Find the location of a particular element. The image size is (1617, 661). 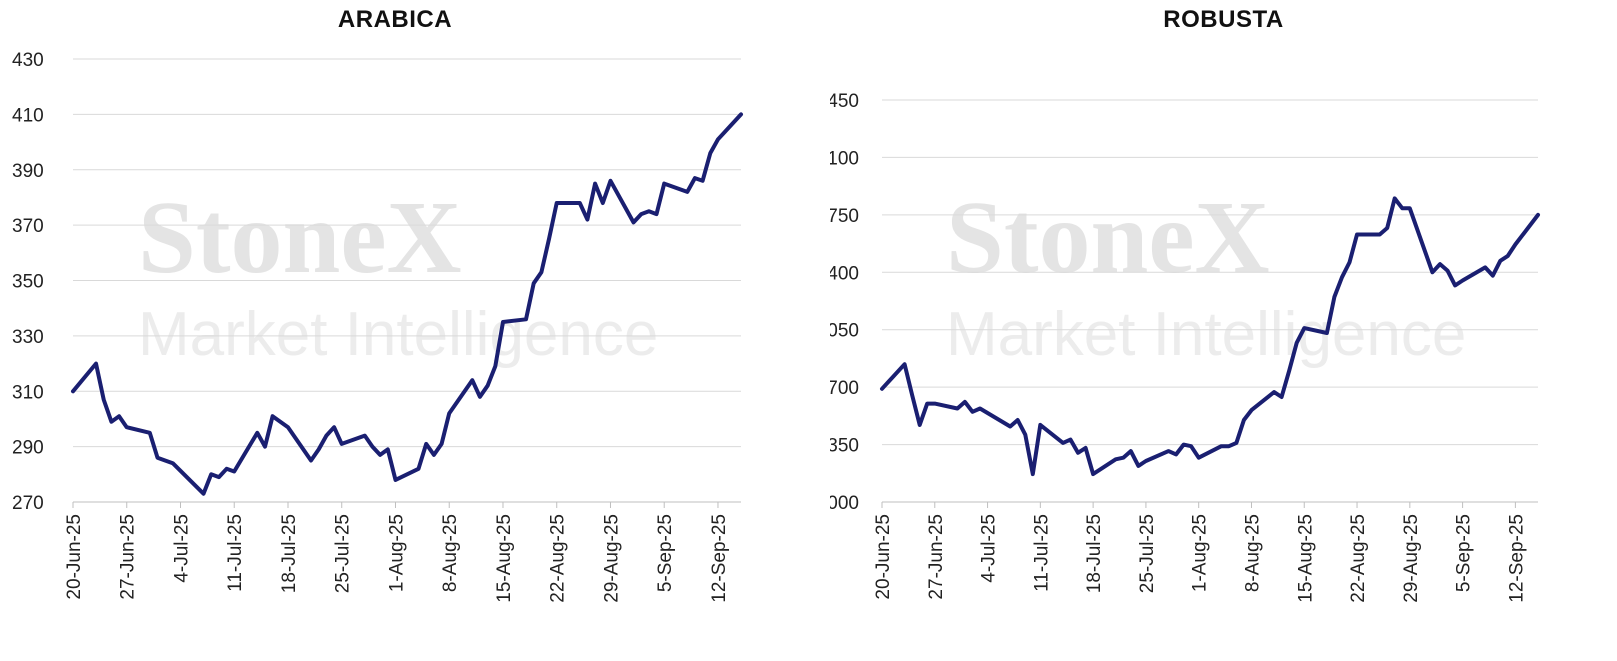

arabica-chart-title: ARABICA is located at coordinates (395, 19).